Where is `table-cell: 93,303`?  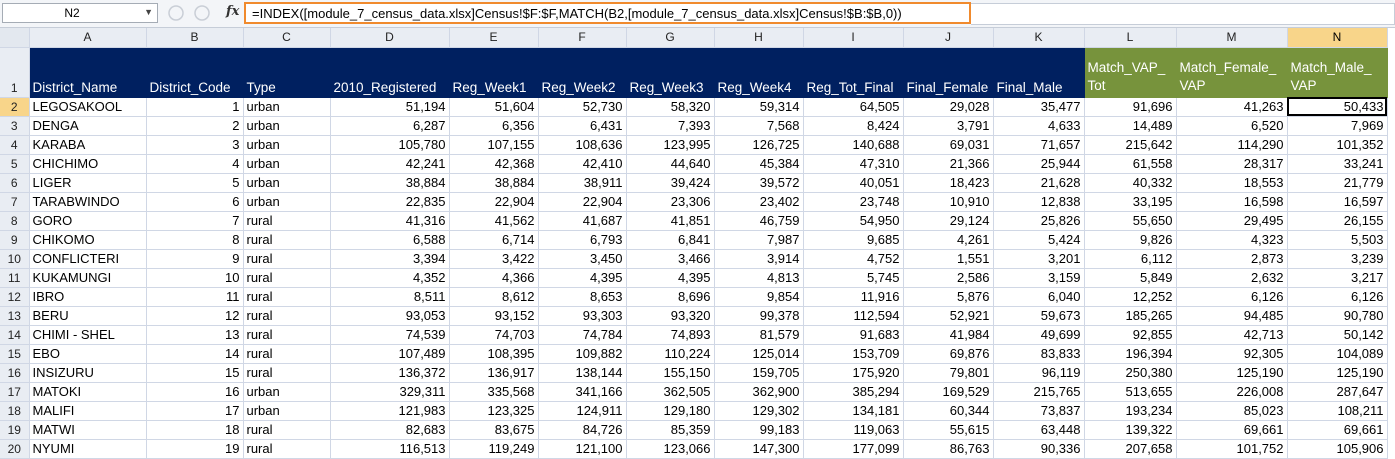
table-cell: 93,303 is located at coordinates (582, 316).